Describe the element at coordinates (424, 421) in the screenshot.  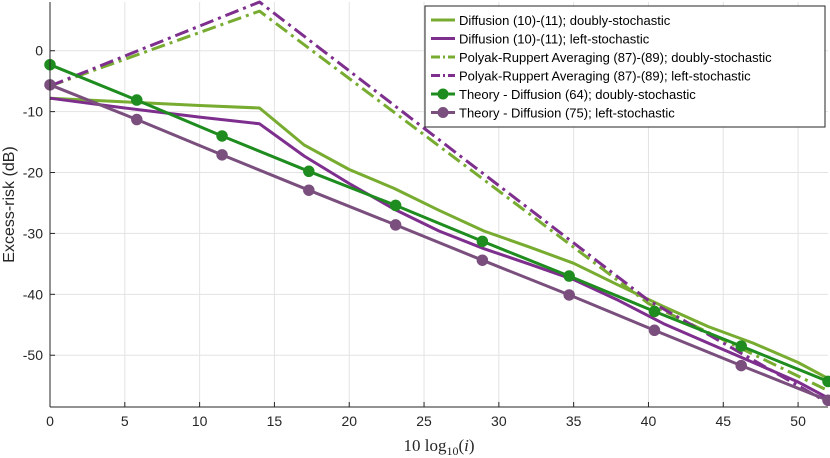
I see `x-tick-label: 25` at that location.